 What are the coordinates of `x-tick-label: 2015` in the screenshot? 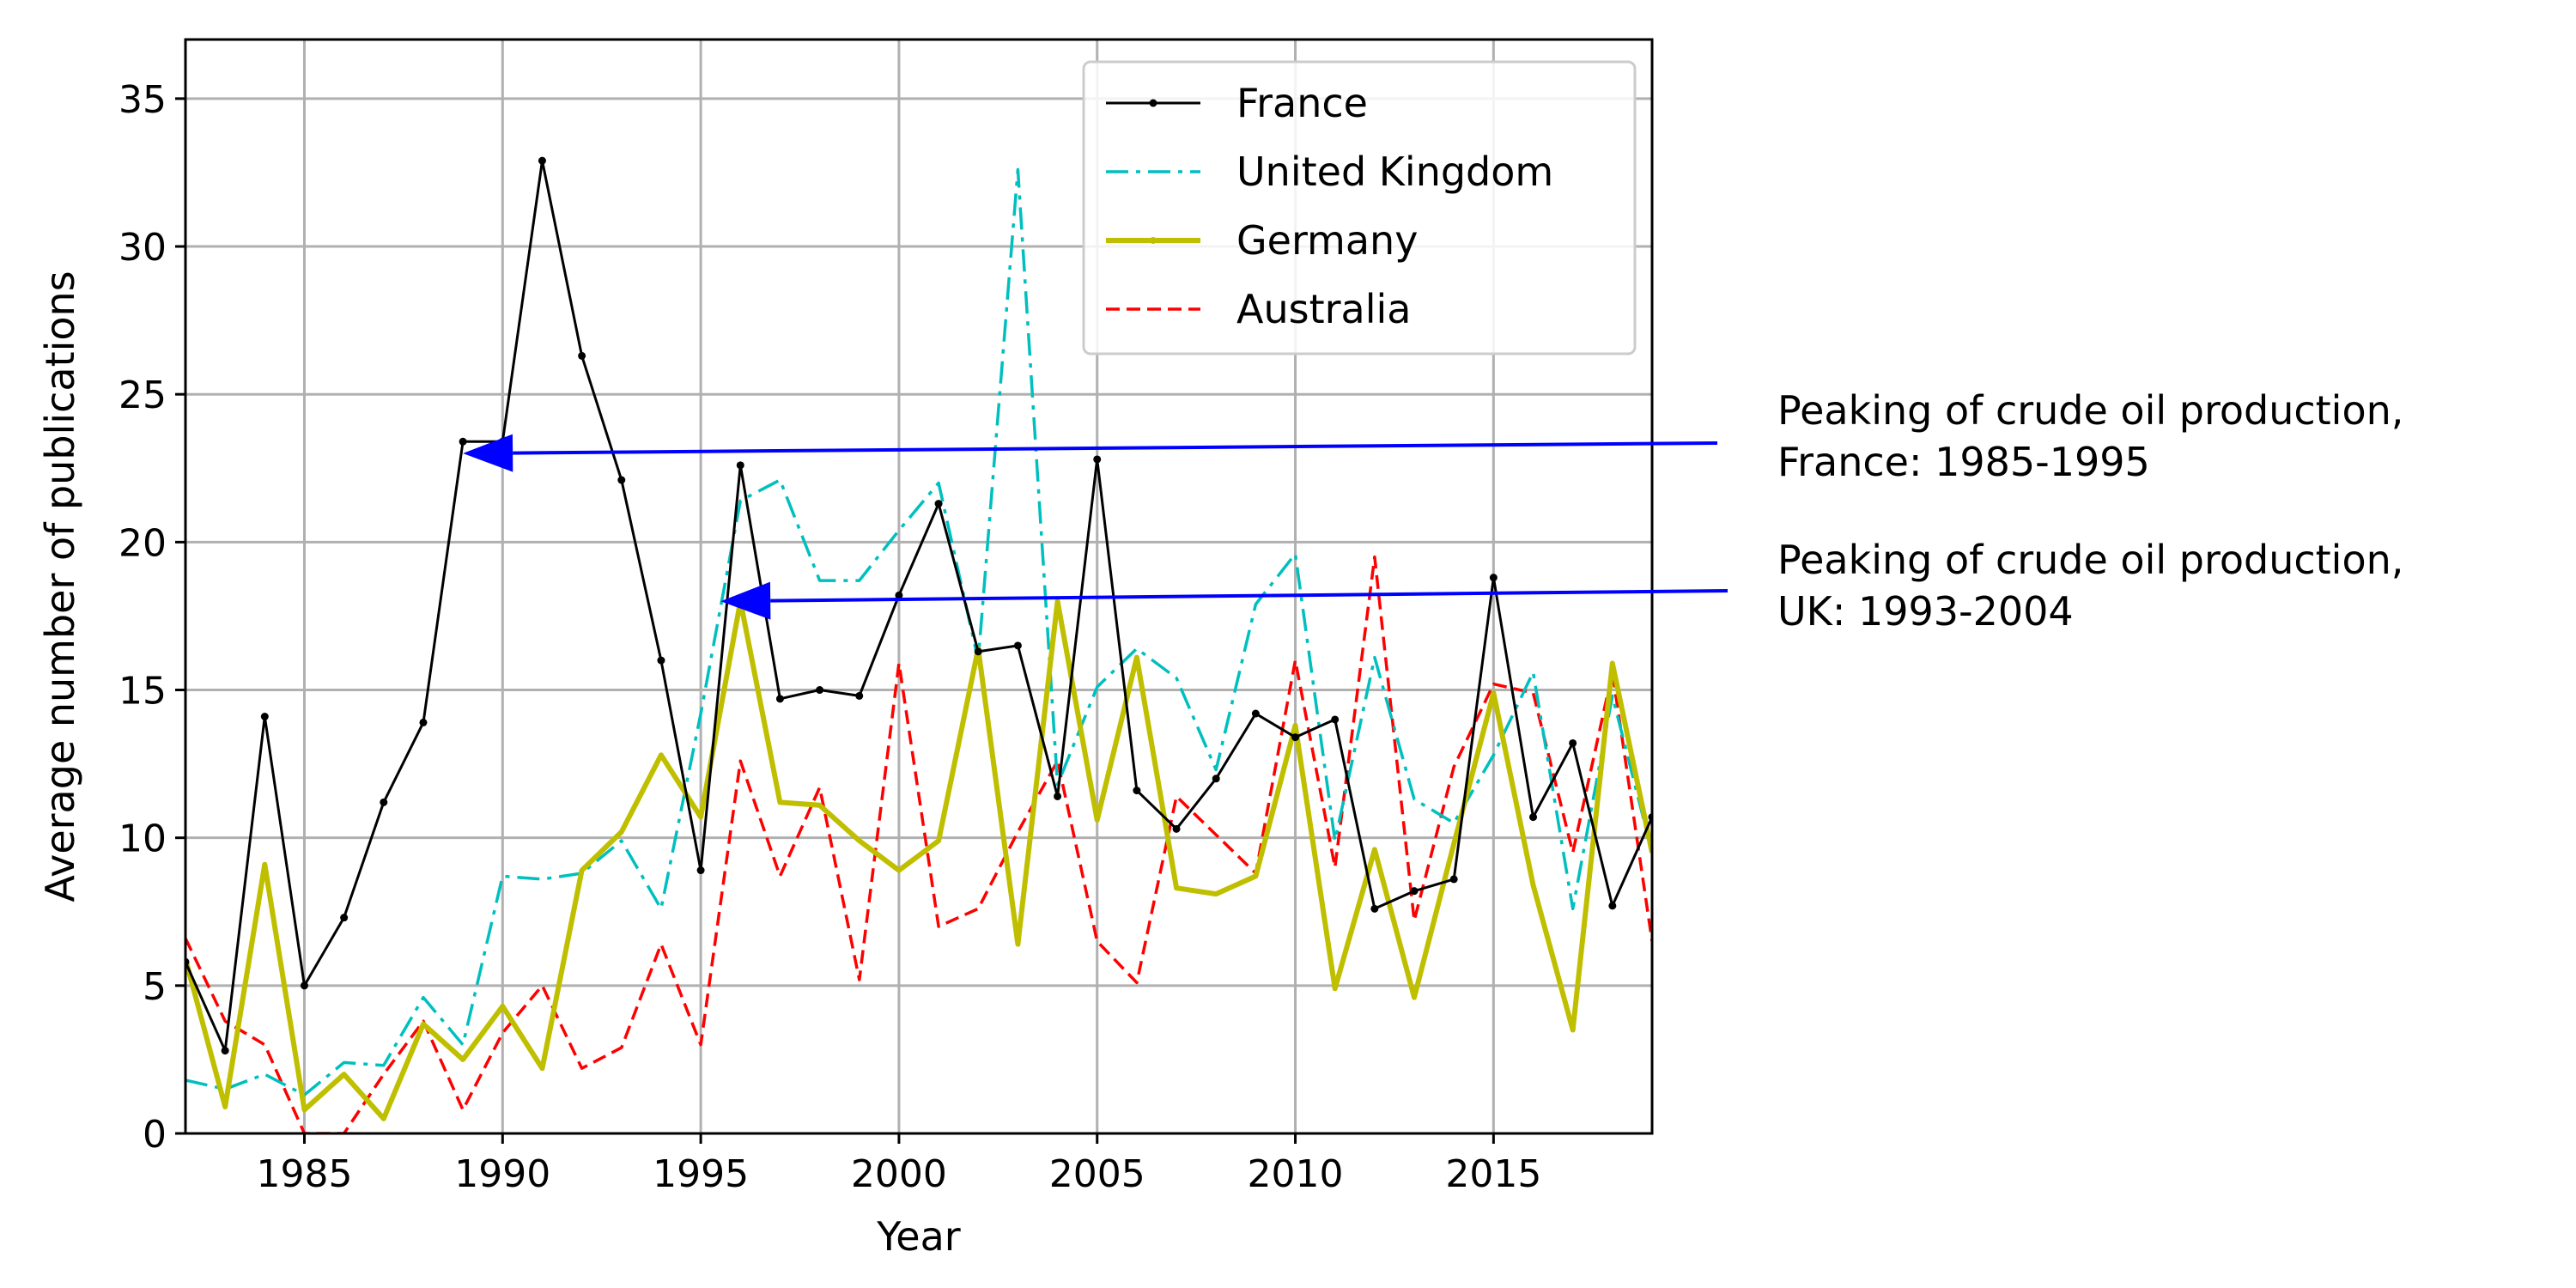 It's located at (1493, 1174).